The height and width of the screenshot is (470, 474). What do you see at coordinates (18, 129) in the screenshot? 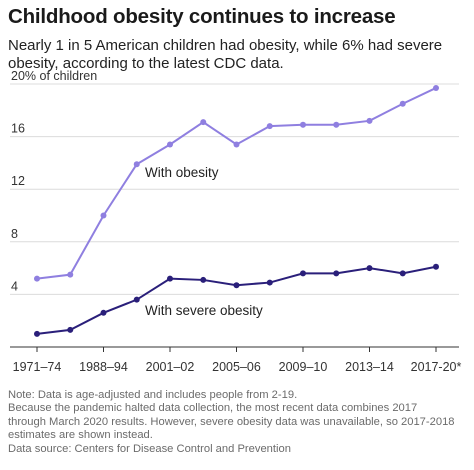
I see `y-tick-label: 16` at bounding box center [18, 129].